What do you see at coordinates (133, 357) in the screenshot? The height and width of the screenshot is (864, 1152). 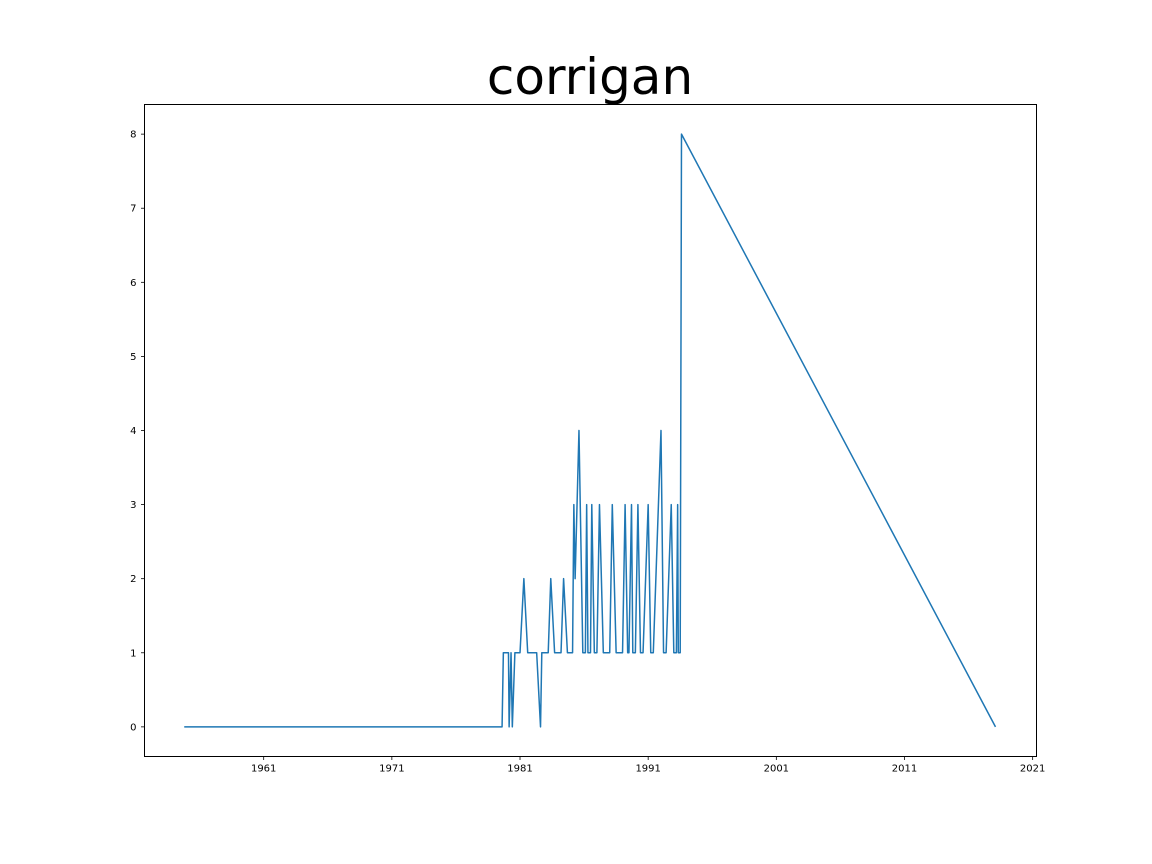 I see `y-tick-label: 5` at bounding box center [133, 357].